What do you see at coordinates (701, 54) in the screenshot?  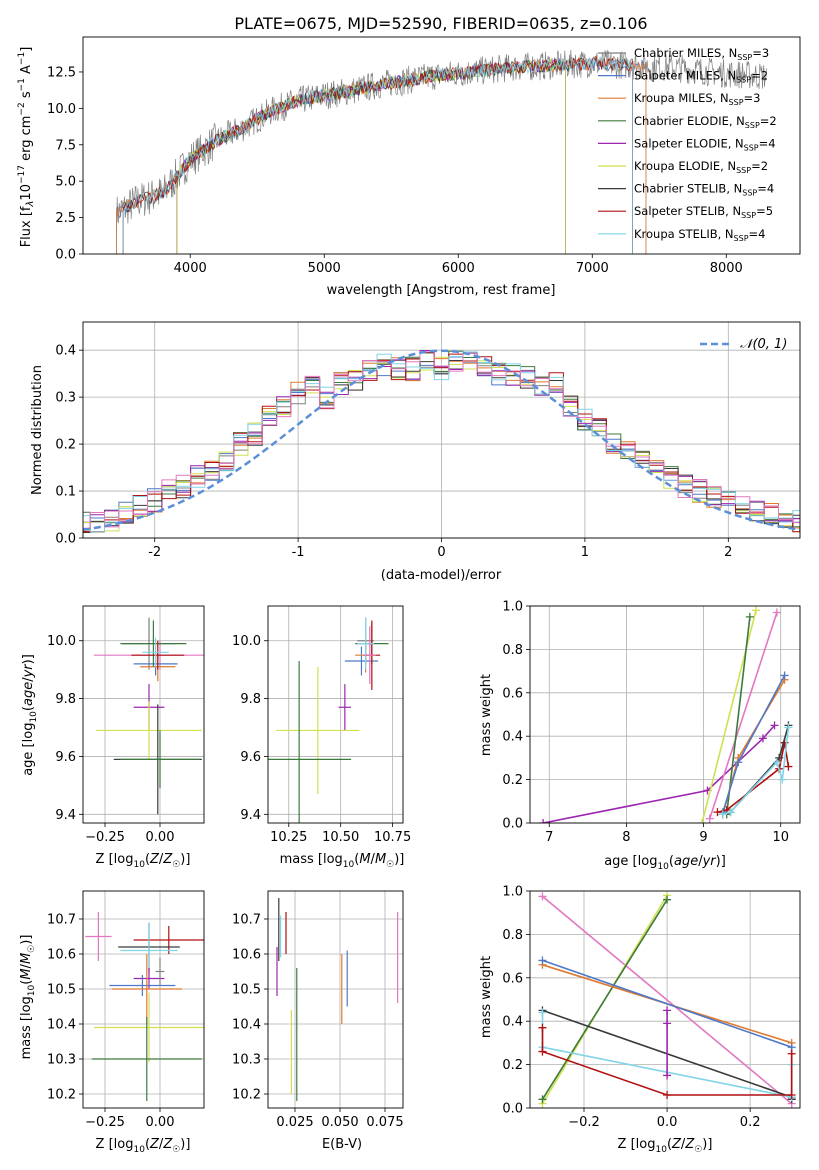 I see `legend-label: Chabrier MILES, NSSP=3` at bounding box center [701, 54].